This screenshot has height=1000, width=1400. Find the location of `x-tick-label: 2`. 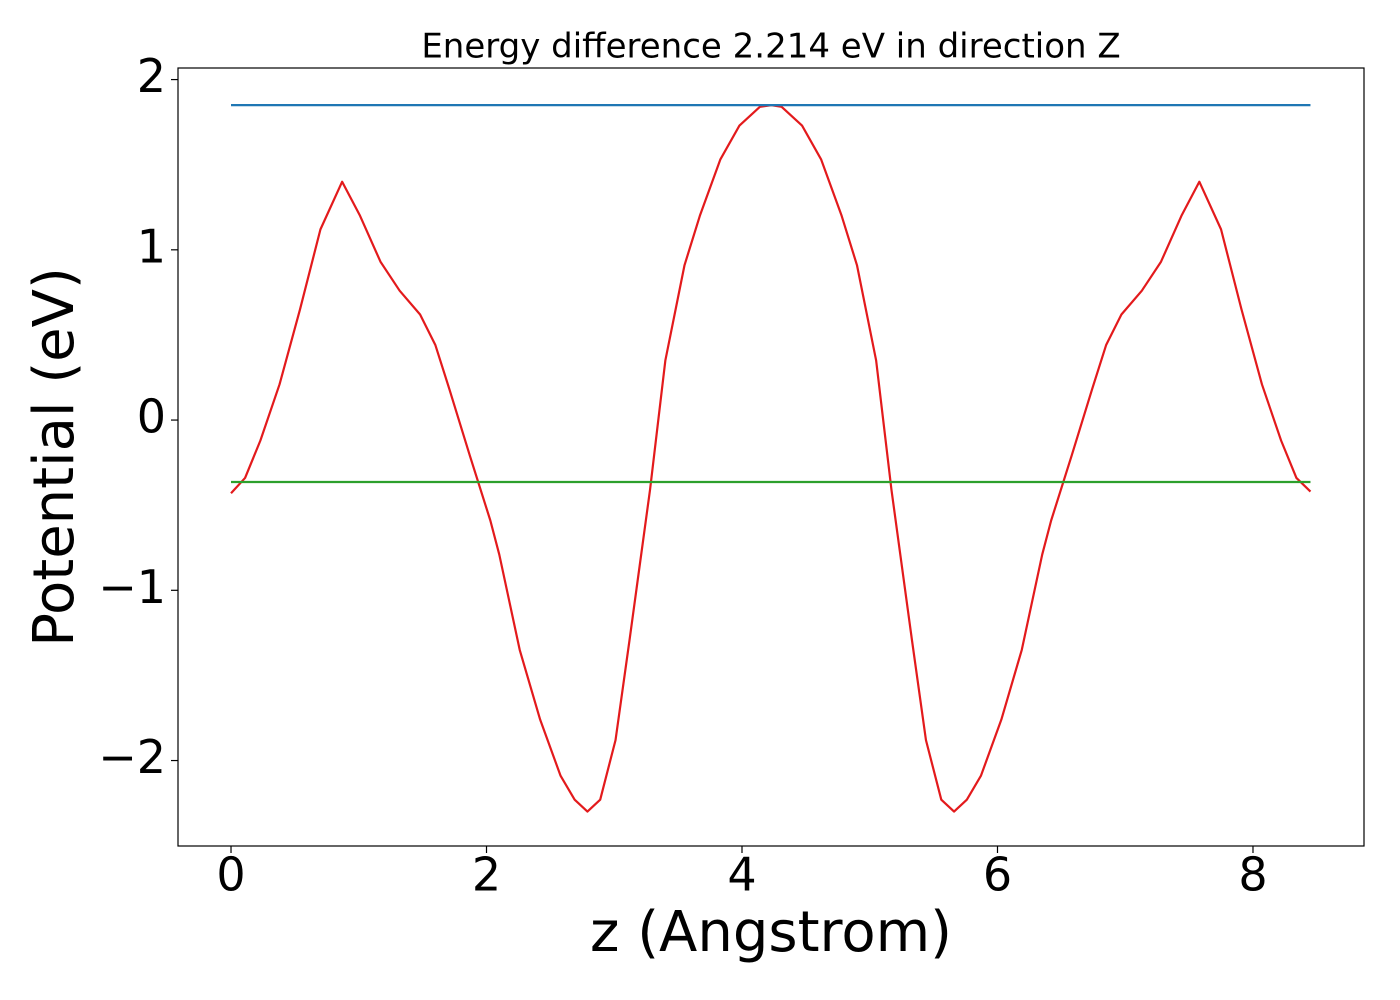

x-tick-label: 2 is located at coordinates (486, 875).